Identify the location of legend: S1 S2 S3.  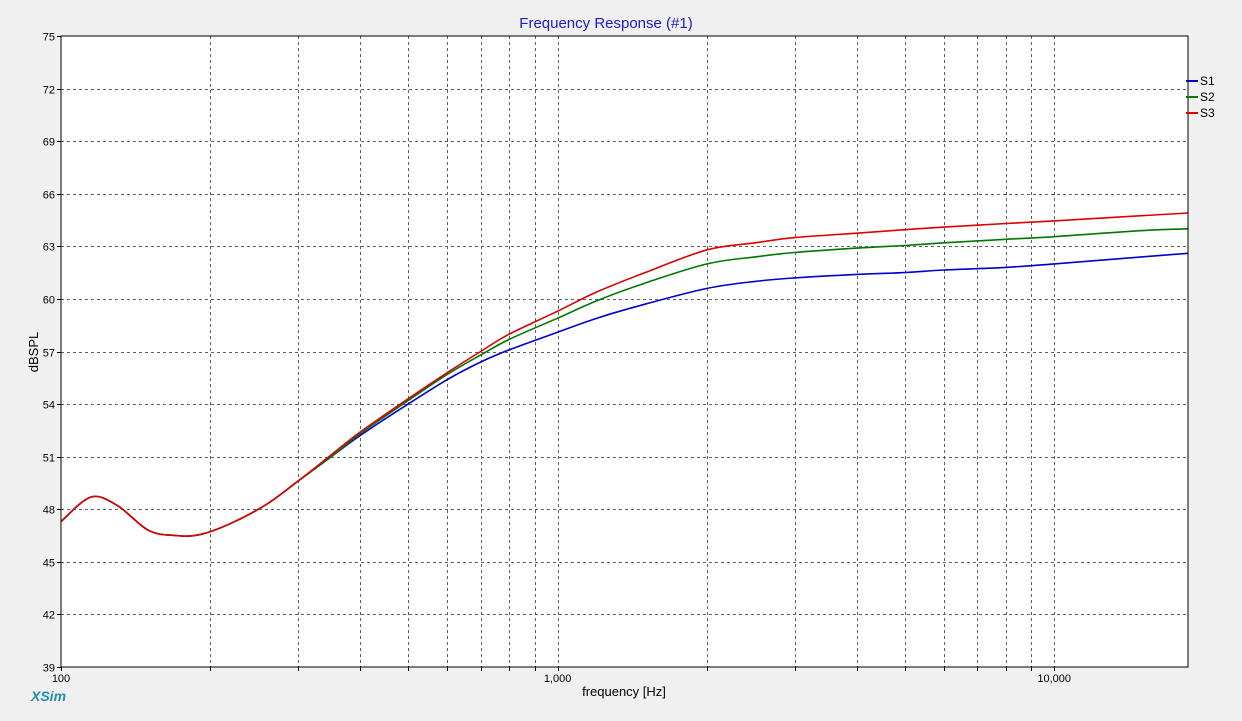
(1200, 97).